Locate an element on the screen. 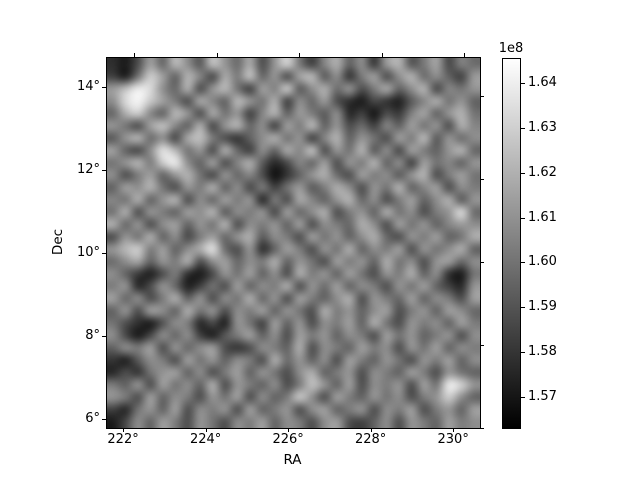 The image size is (640, 480). y-tick-label: 14° is located at coordinates (88, 87).